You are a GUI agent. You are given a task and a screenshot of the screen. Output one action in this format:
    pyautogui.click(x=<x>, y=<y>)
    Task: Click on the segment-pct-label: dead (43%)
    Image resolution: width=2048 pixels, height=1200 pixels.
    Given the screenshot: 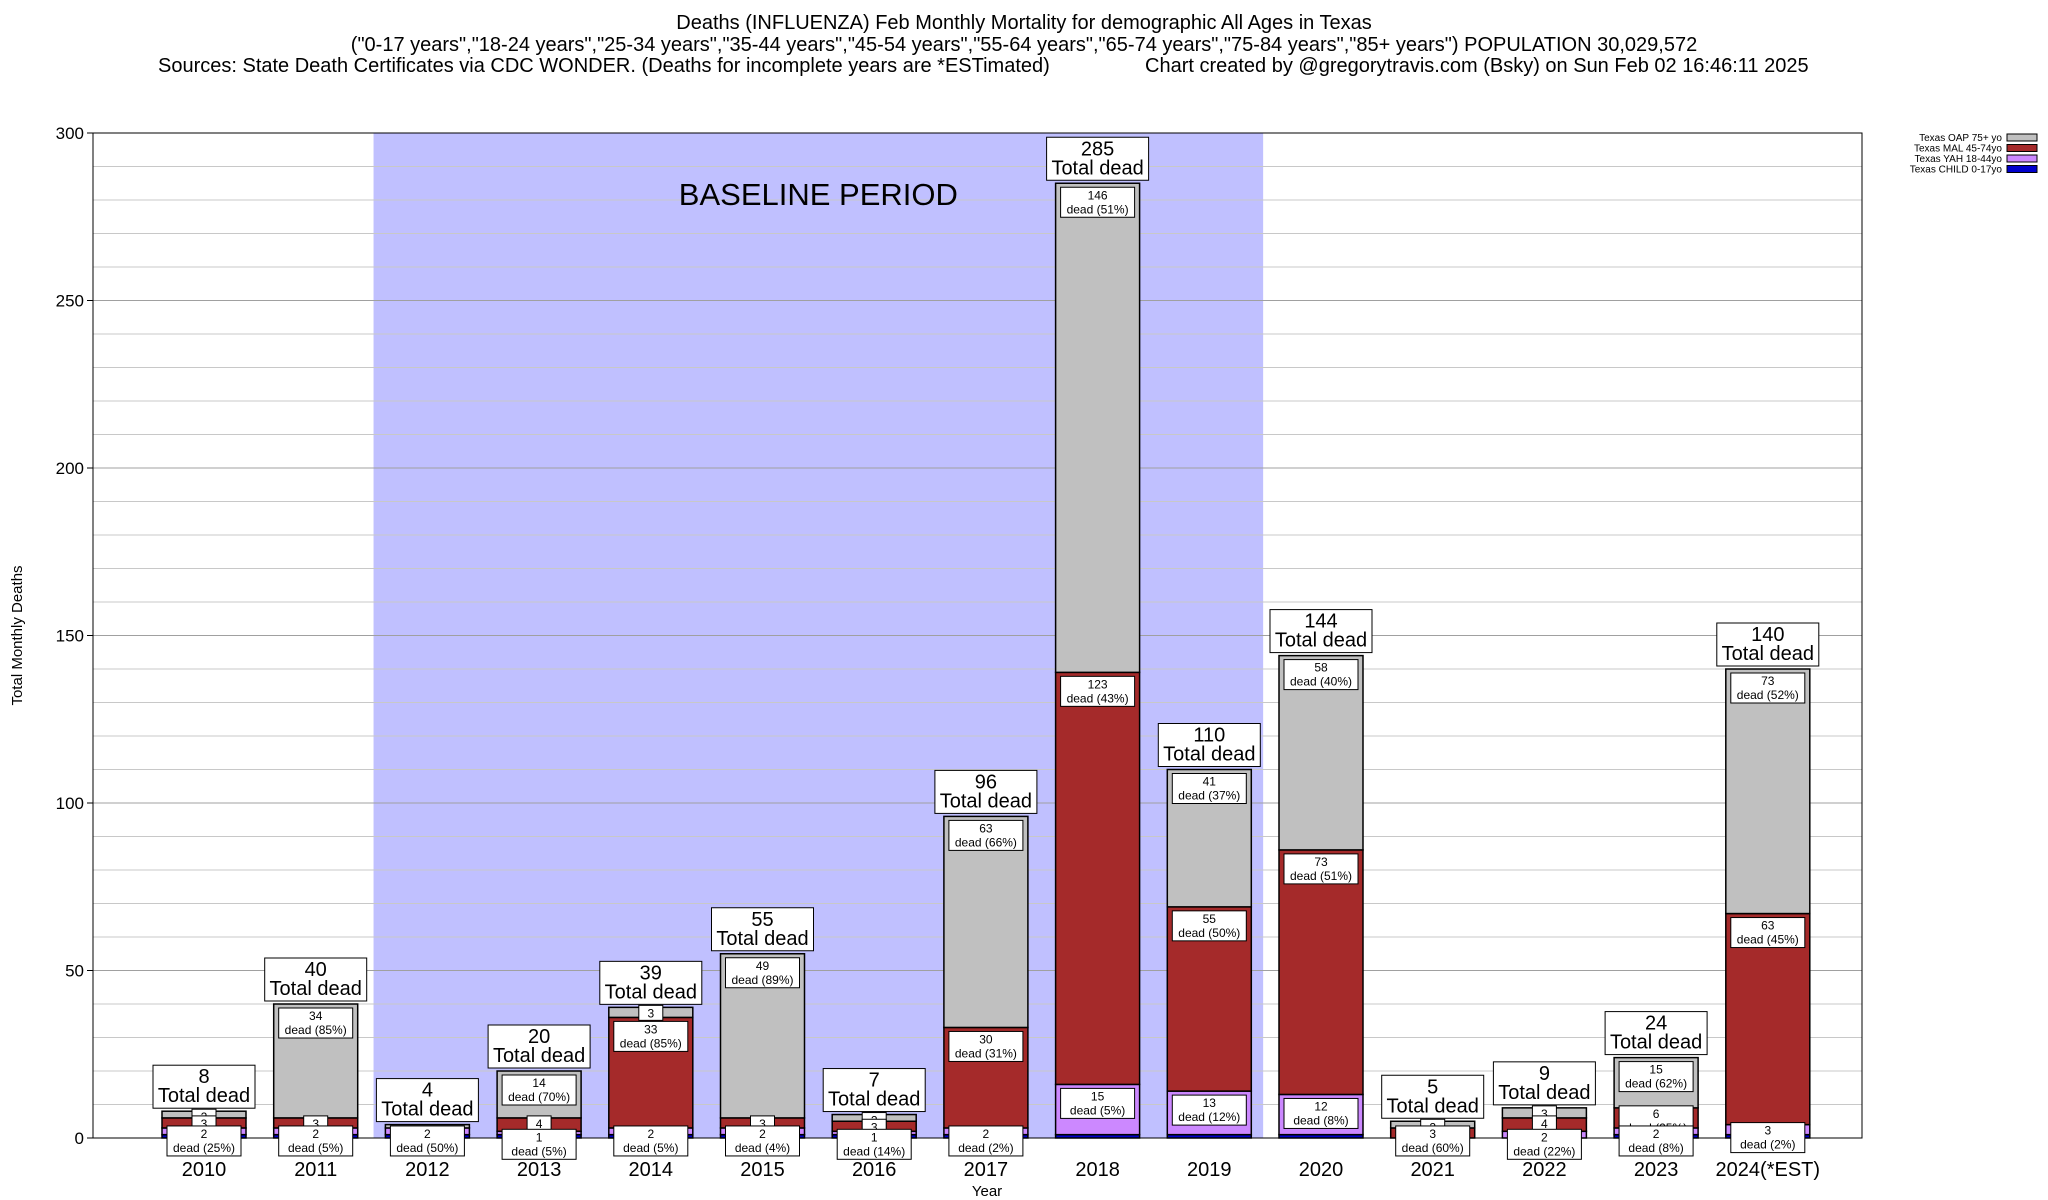 What is the action you would take?
    pyautogui.click(x=1098, y=698)
    